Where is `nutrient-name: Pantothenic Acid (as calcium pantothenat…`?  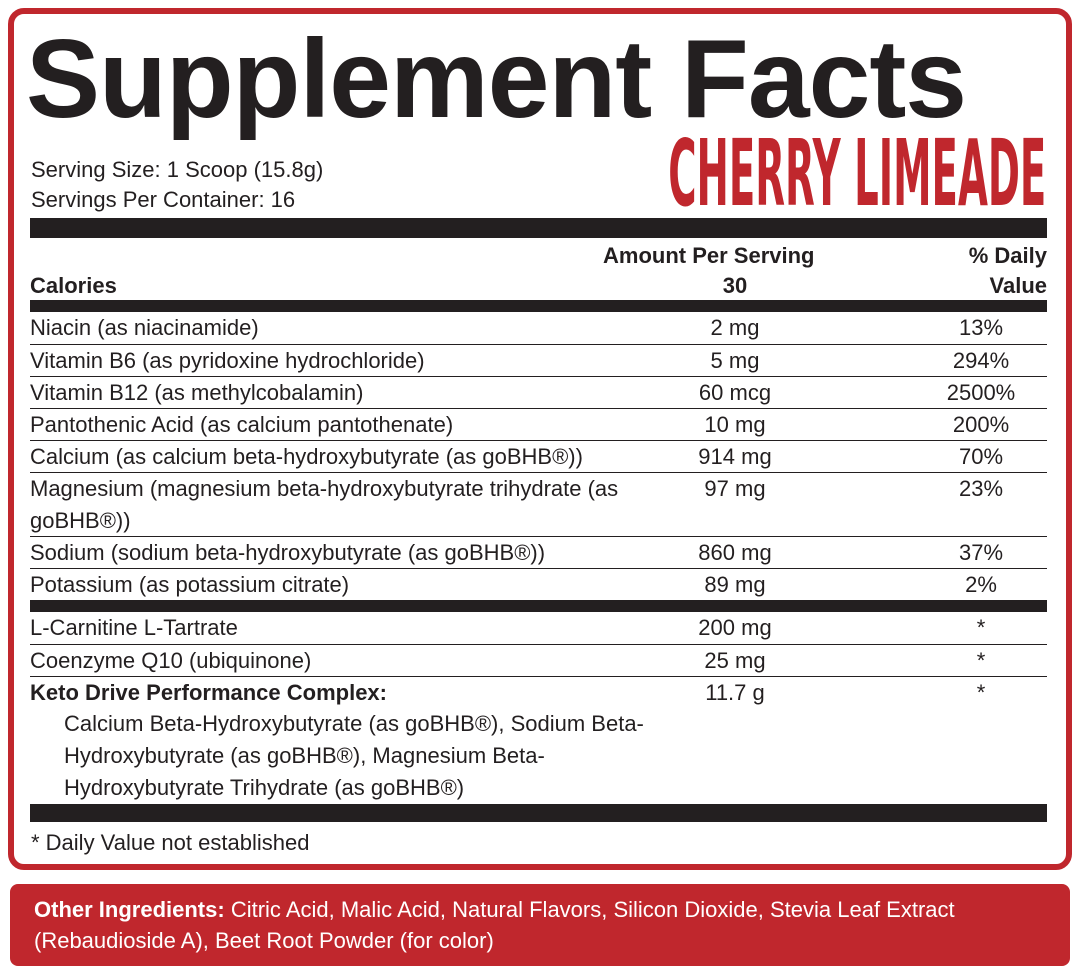
nutrient-name: Pantothenic Acid (as calcium pantothenat… is located at coordinates (242, 424).